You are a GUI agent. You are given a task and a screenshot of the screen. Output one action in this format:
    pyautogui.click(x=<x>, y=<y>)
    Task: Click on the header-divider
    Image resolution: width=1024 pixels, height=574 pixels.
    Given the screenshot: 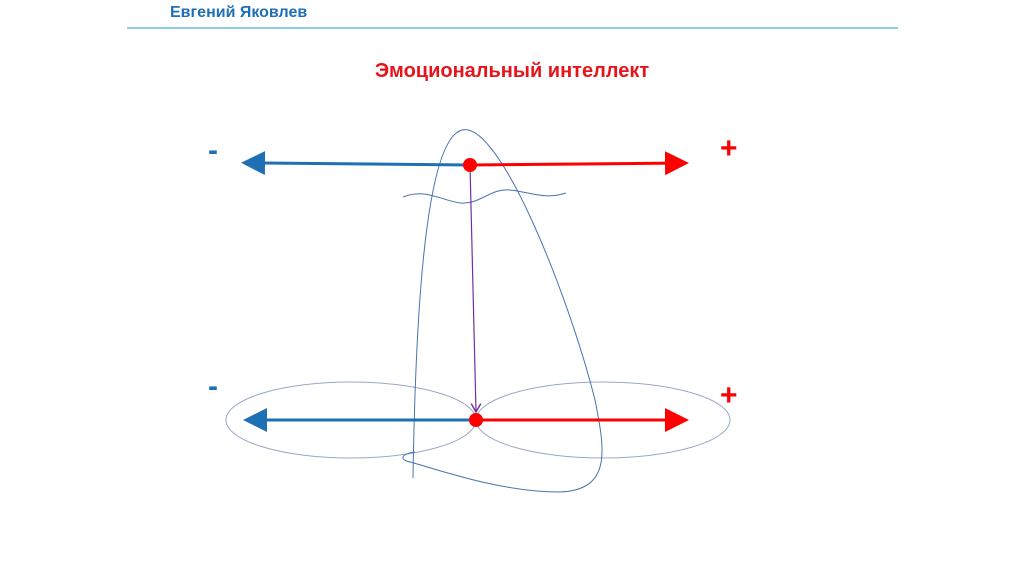 What is the action you would take?
    pyautogui.click(x=512, y=28)
    